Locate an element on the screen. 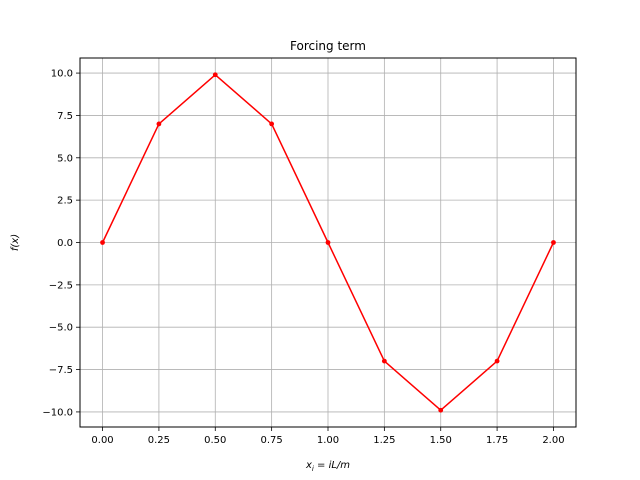  y-tick-label: −5.0 is located at coordinates (61, 328).